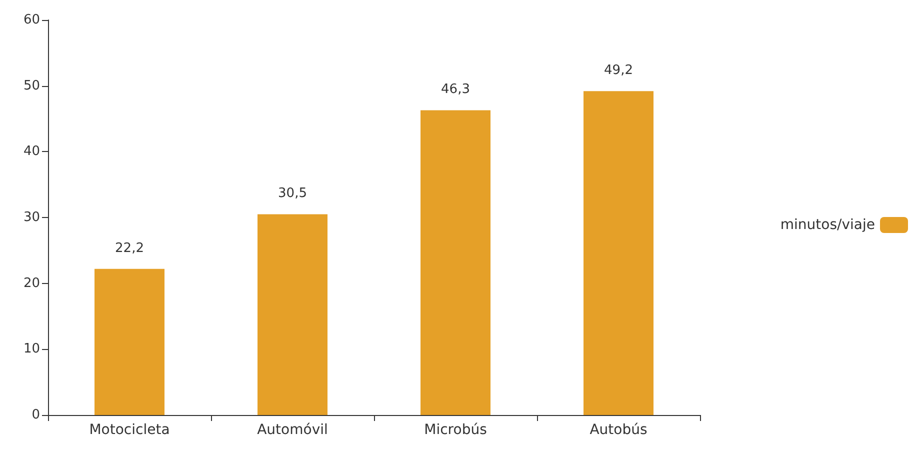  I want to click on y-tick-label: 0, so click(36, 415).